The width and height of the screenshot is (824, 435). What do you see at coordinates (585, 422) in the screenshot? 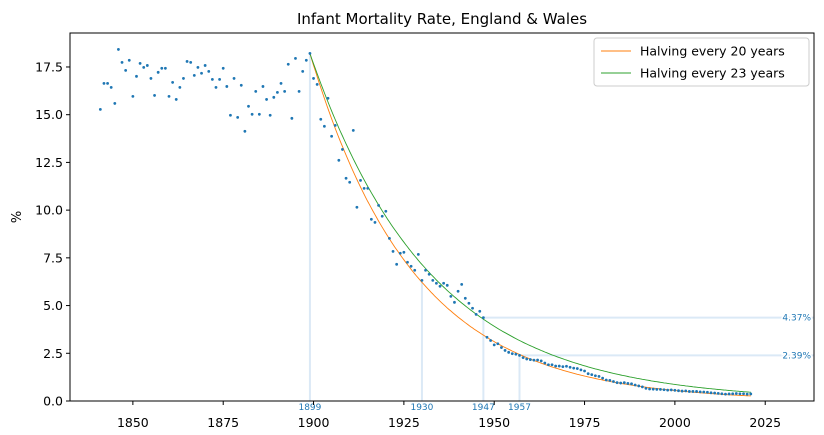
I see `x-tick-label: 1975` at bounding box center [585, 422].